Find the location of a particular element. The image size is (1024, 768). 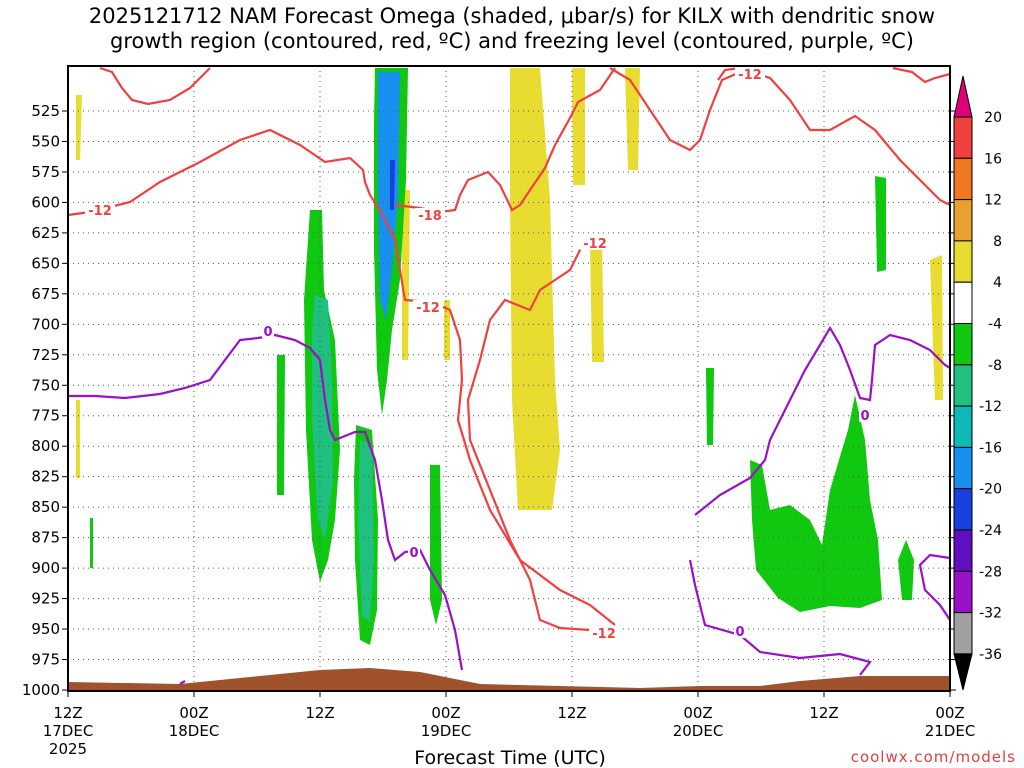

colorbar-top-arrow is located at coordinates (963, 96).